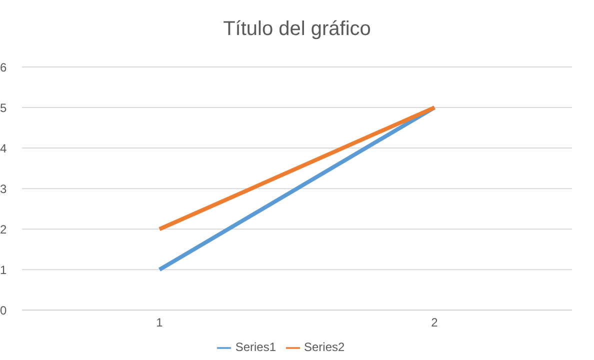 This screenshot has height=360, width=594. I want to click on y-tick-label: 4, so click(3, 148).